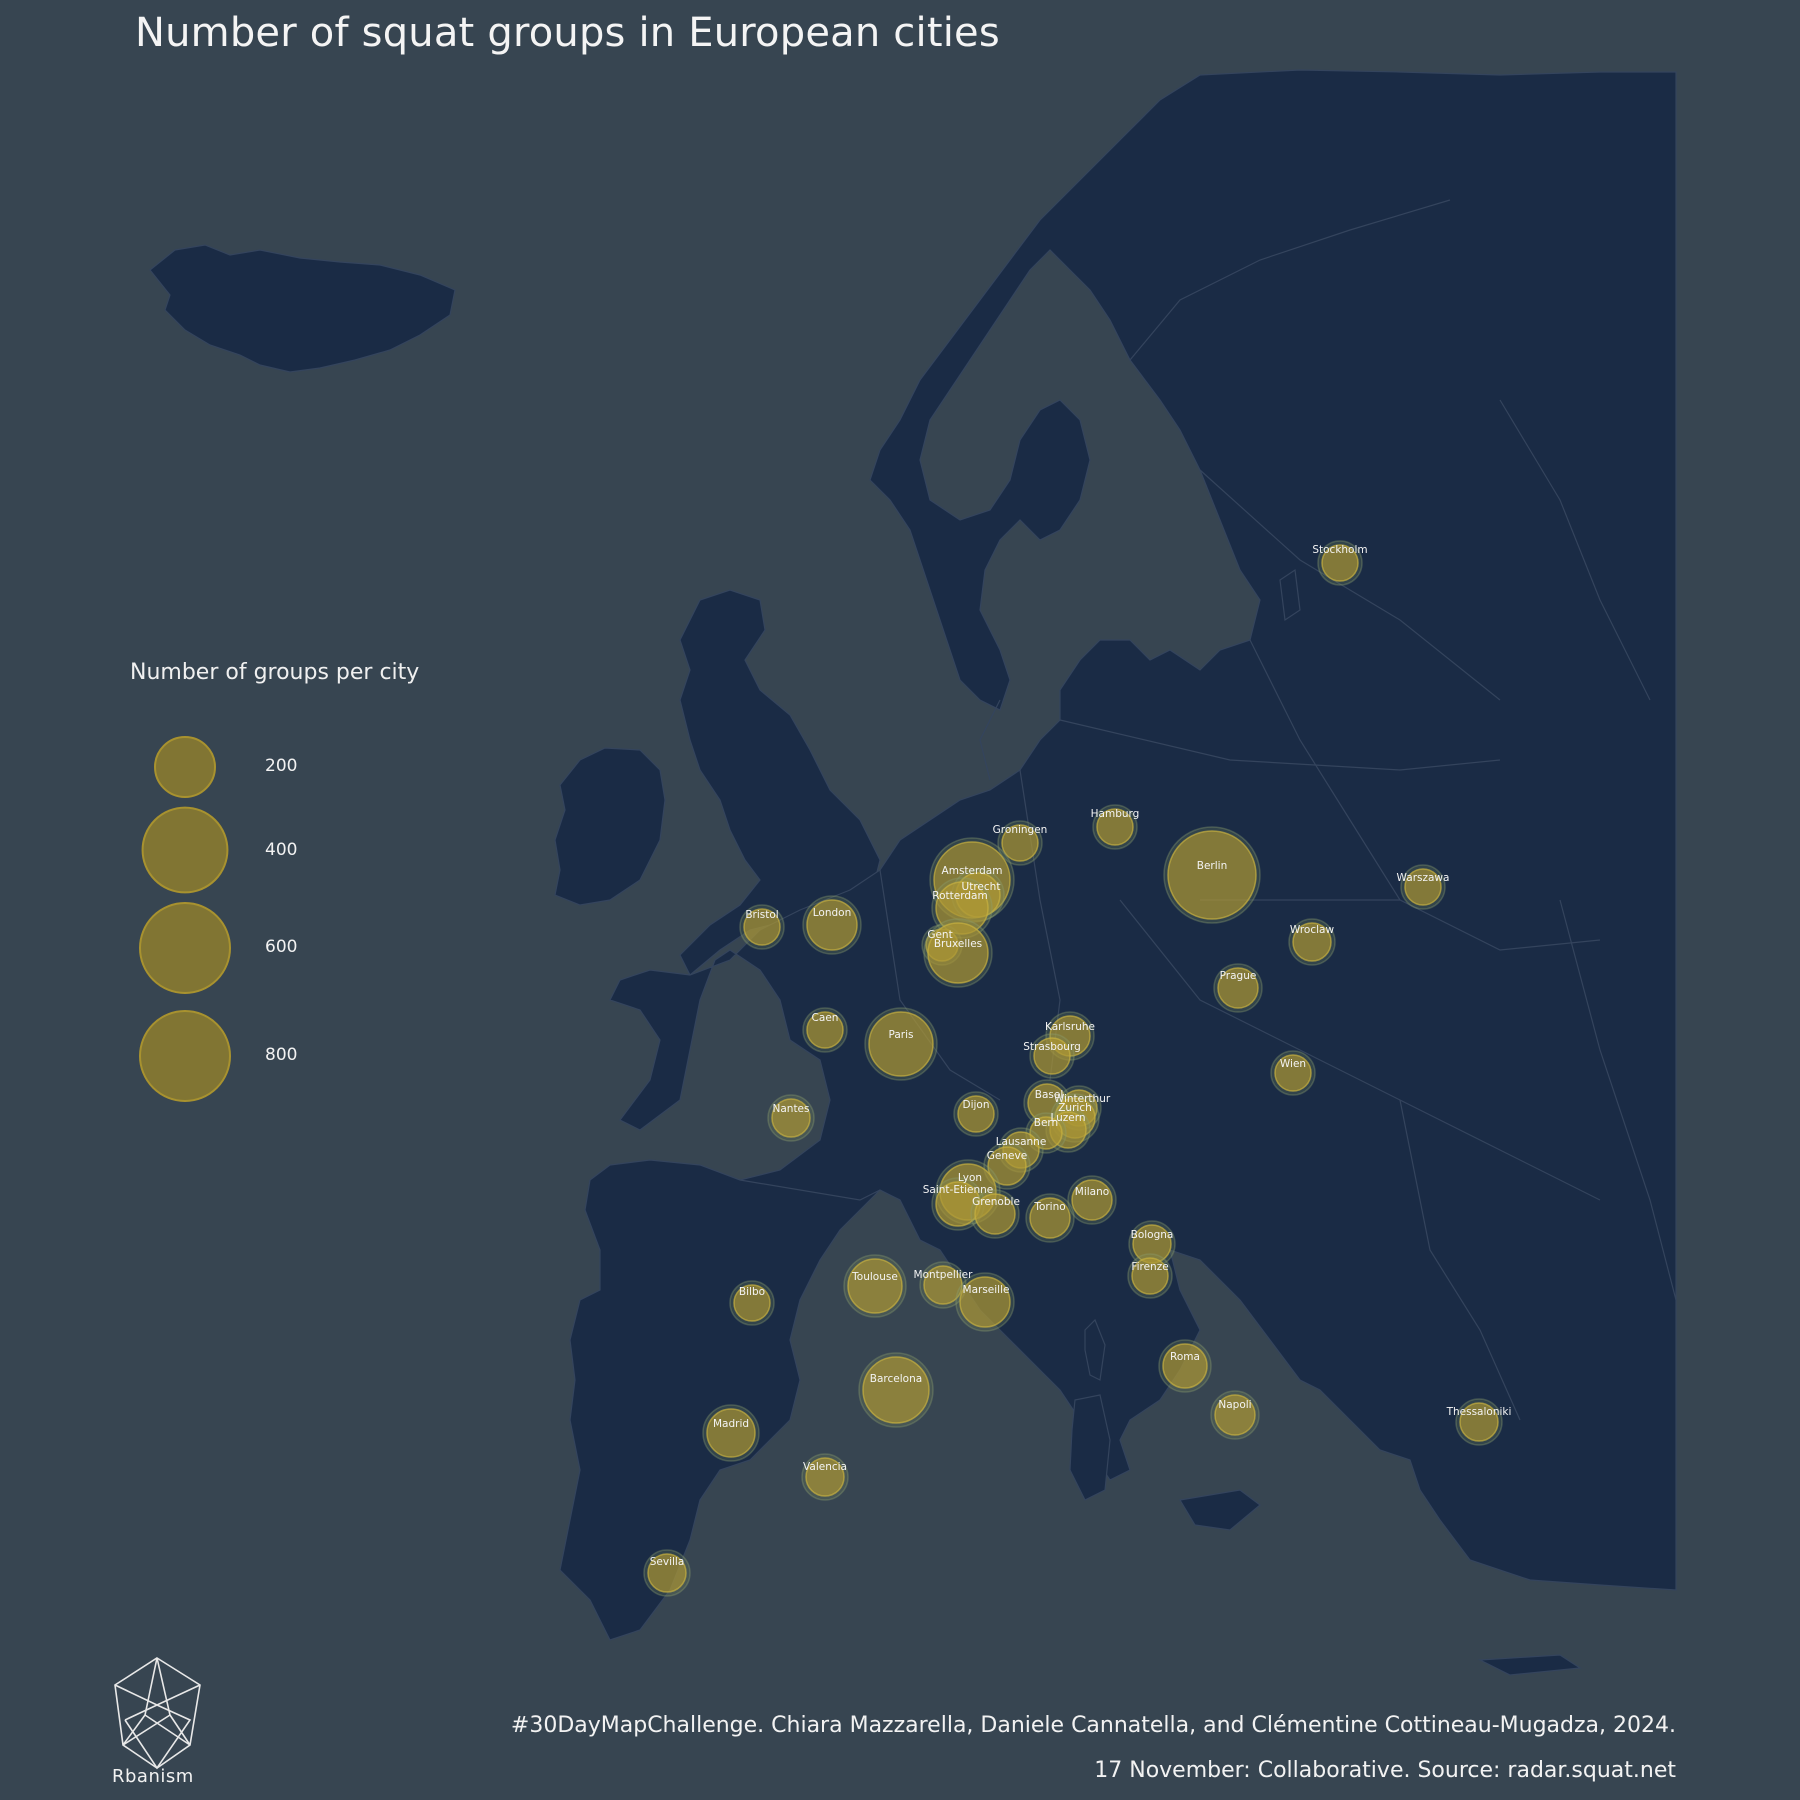  Describe the element at coordinates (302, 308) in the screenshot. I see `iceland-landmass` at that location.